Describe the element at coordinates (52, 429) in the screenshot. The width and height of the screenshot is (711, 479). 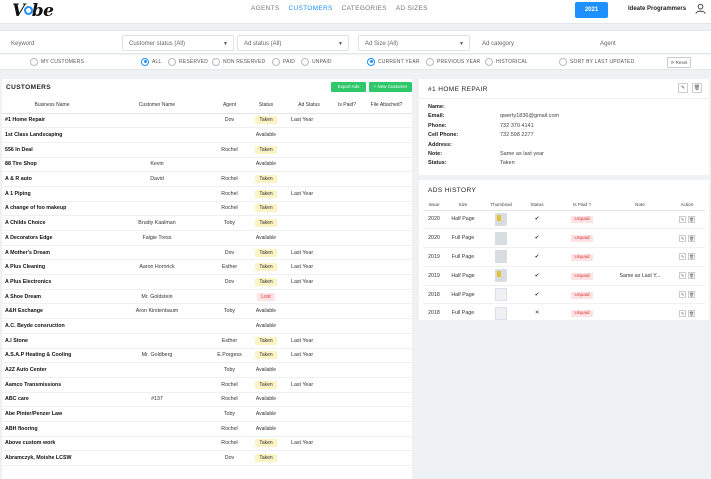
I see `business-name-cell: ABH flooring` at that location.